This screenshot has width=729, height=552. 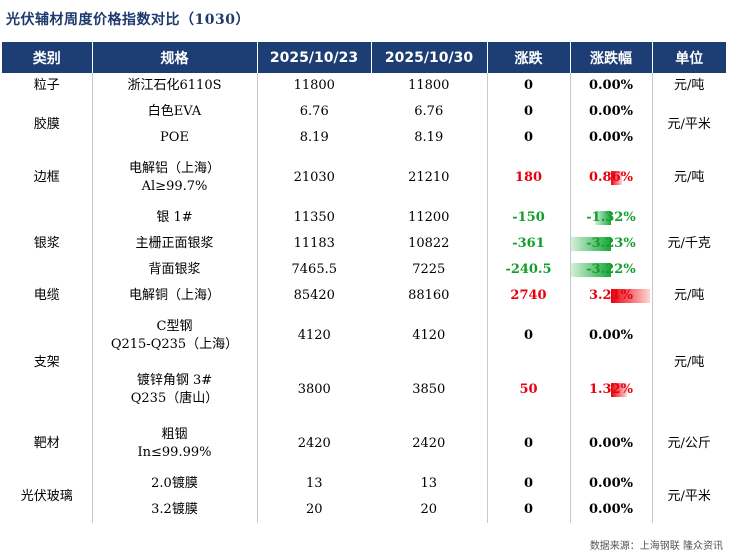 I want to click on category-bracket: 支架, so click(x=47, y=363).